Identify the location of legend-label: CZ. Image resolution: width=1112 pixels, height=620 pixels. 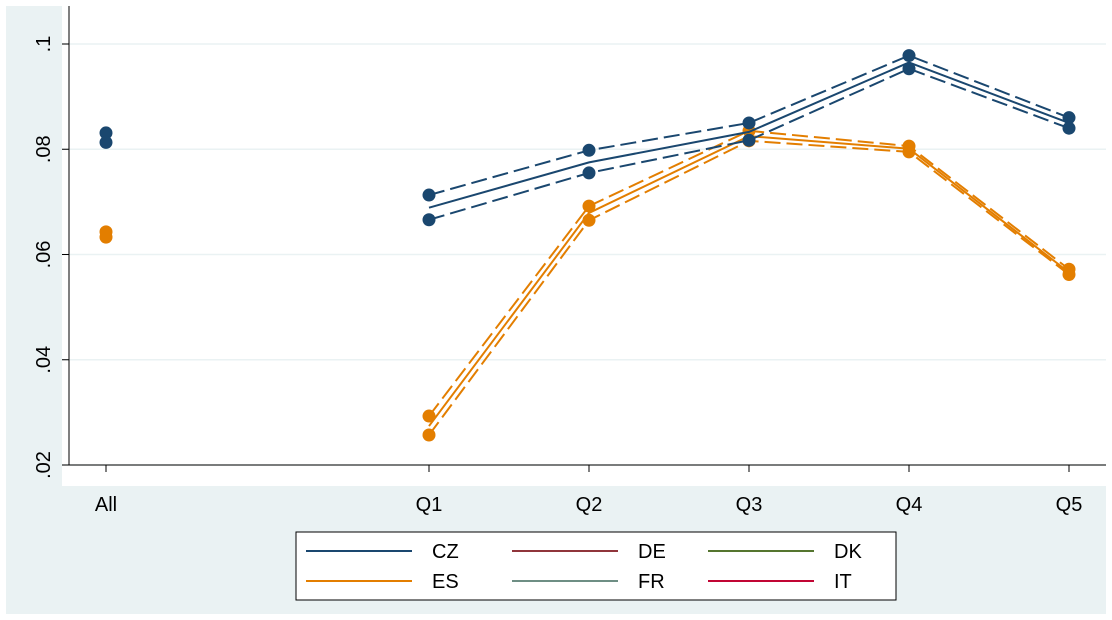
(445, 552).